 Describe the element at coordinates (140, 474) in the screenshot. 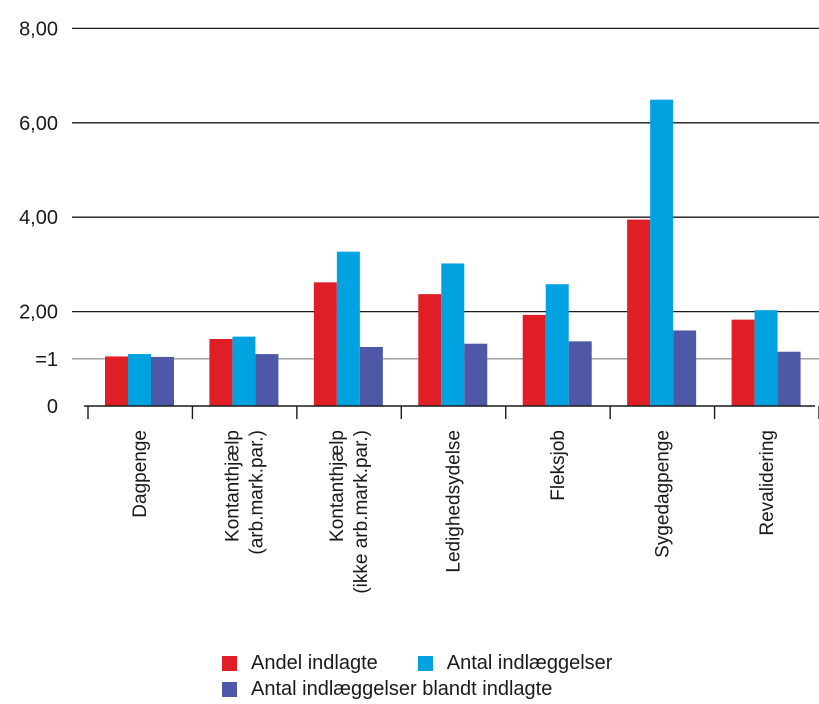

I see `x-tick-label: Dagpenge` at that location.